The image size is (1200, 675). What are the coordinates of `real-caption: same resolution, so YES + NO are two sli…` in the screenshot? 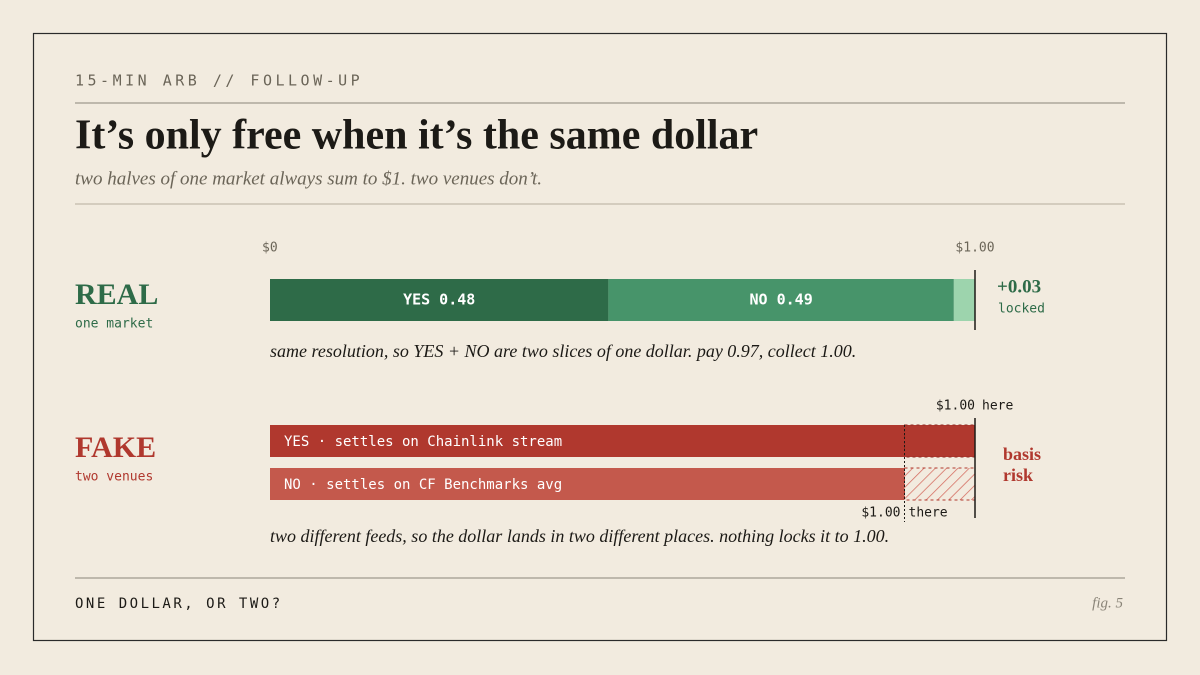 It's located at (563, 351).